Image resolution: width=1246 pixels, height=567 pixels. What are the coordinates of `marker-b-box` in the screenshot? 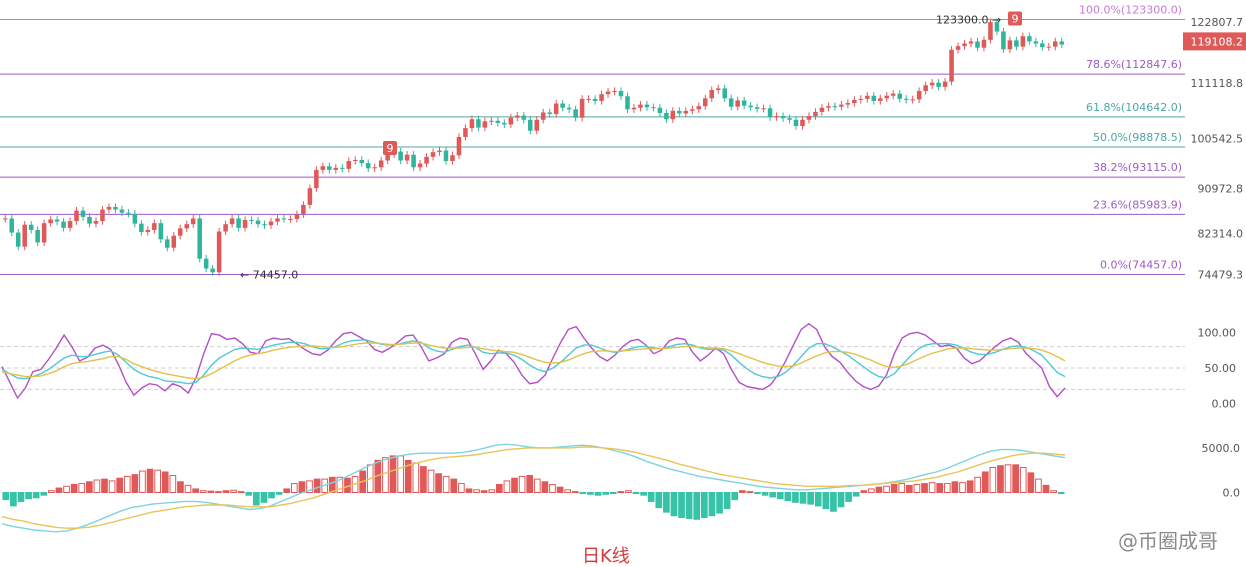 It's located at (1015, 18).